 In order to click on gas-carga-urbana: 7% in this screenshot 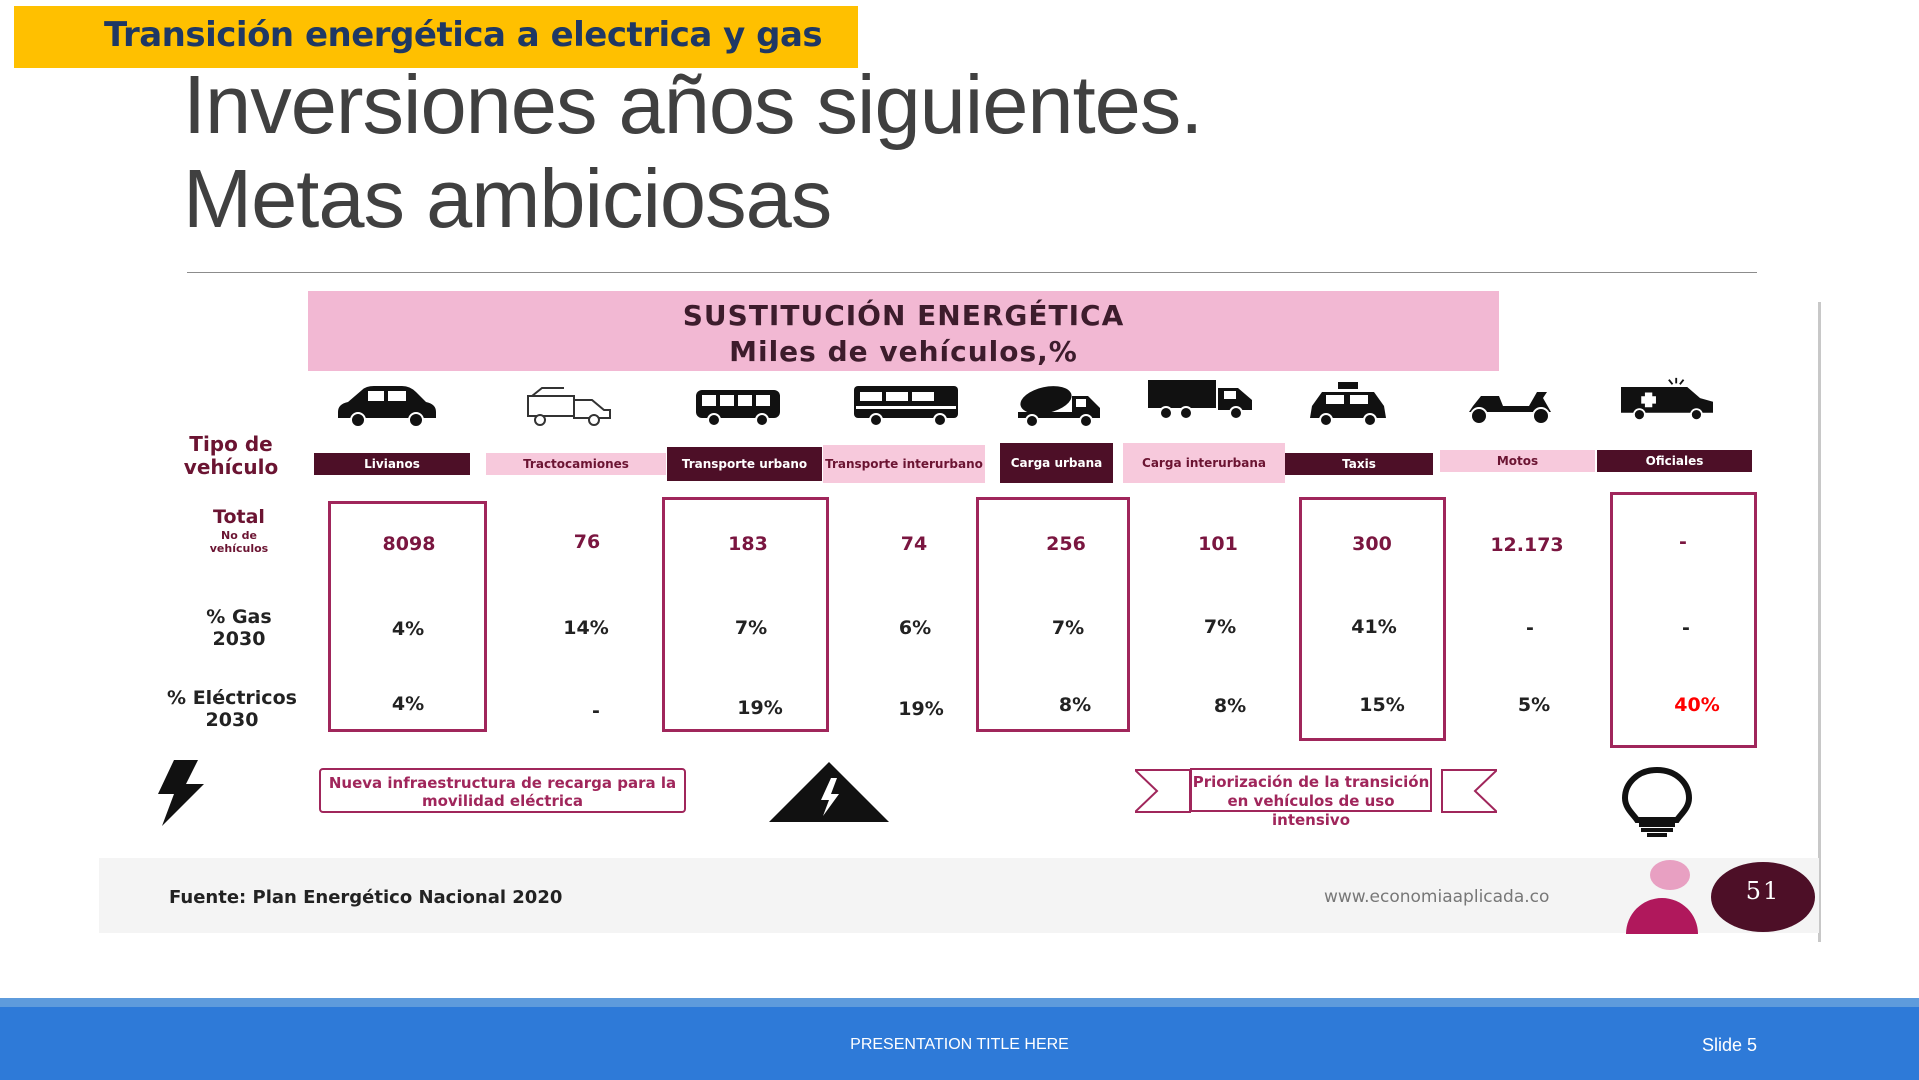, I will do `click(1068, 628)`.